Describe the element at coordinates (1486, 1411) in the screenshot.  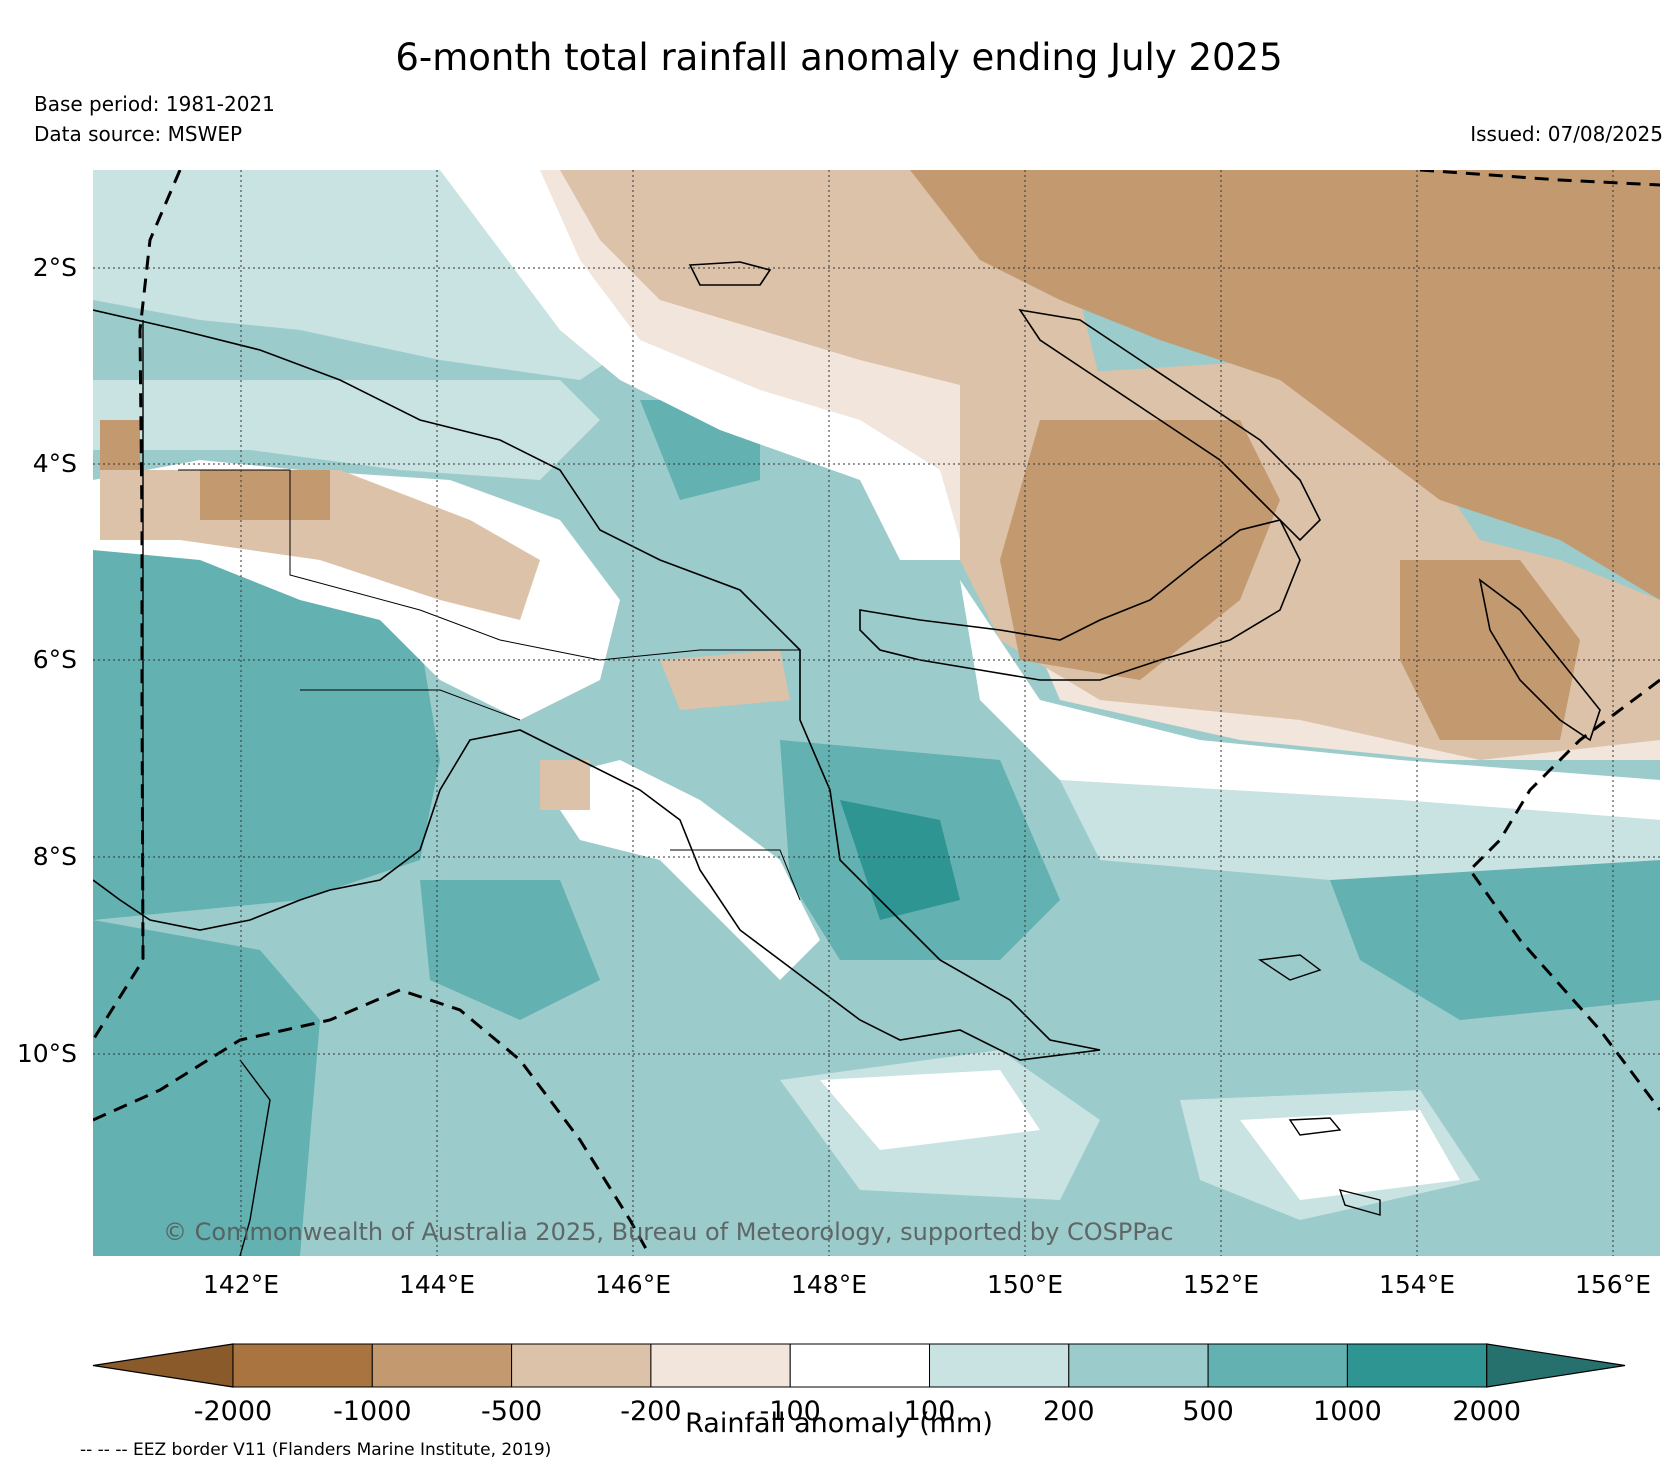
I see `colorbar-tick-label: 2000` at that location.